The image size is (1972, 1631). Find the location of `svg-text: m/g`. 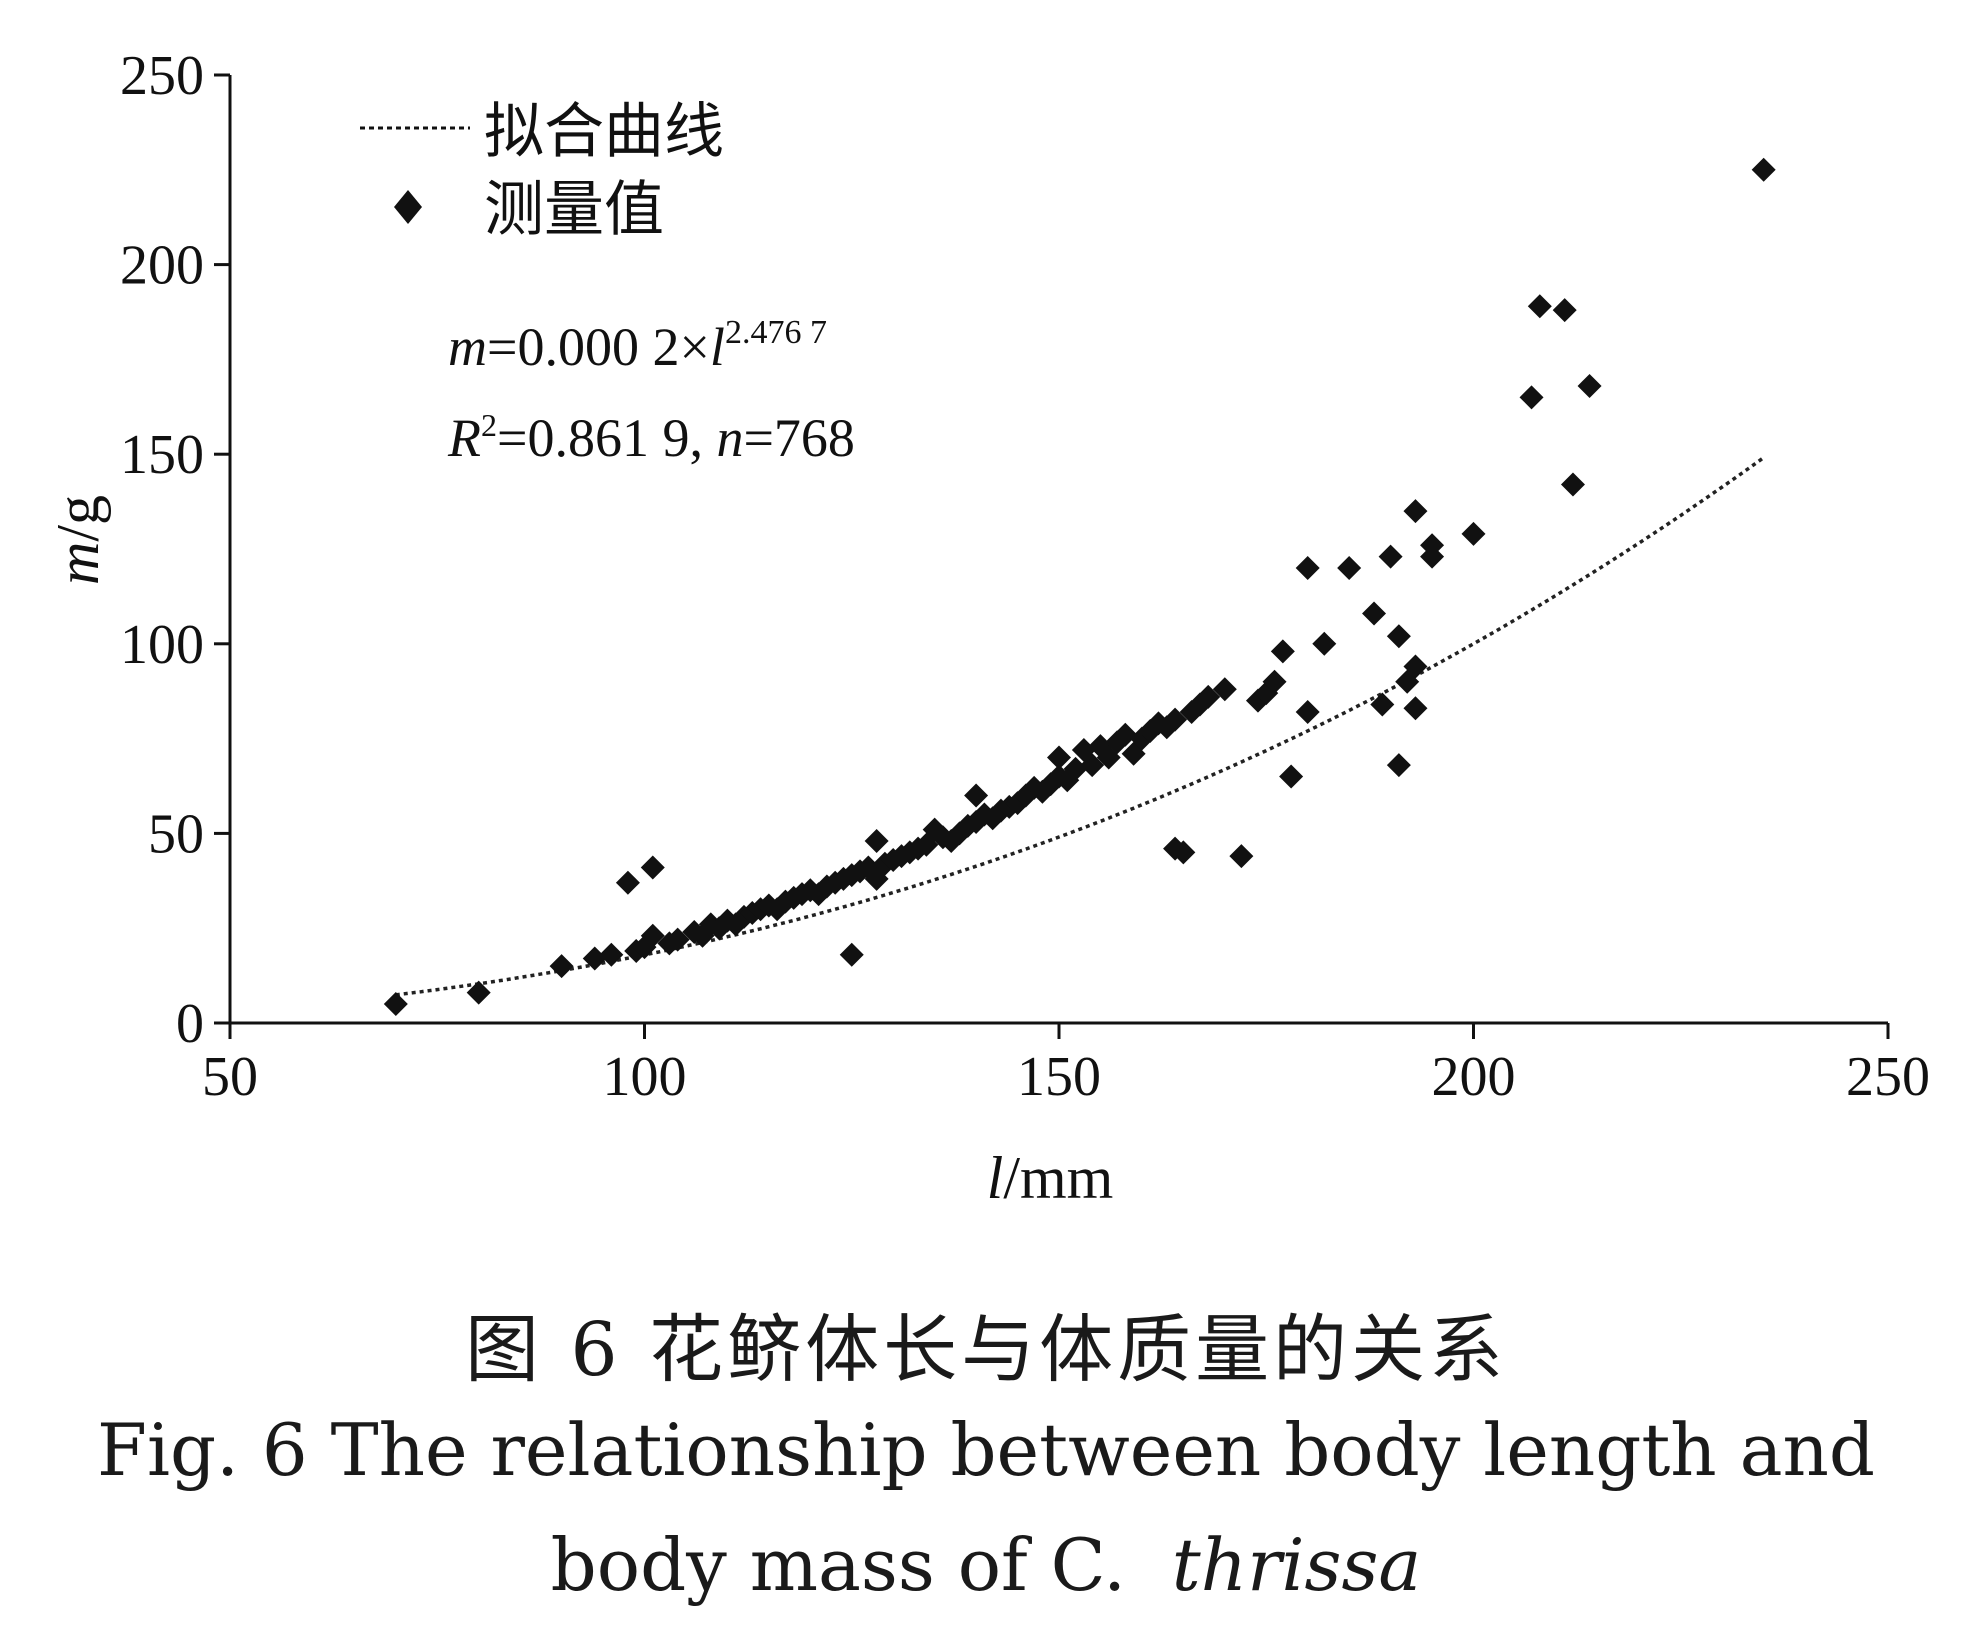

svg-text: m/g is located at coordinates (78, 540).